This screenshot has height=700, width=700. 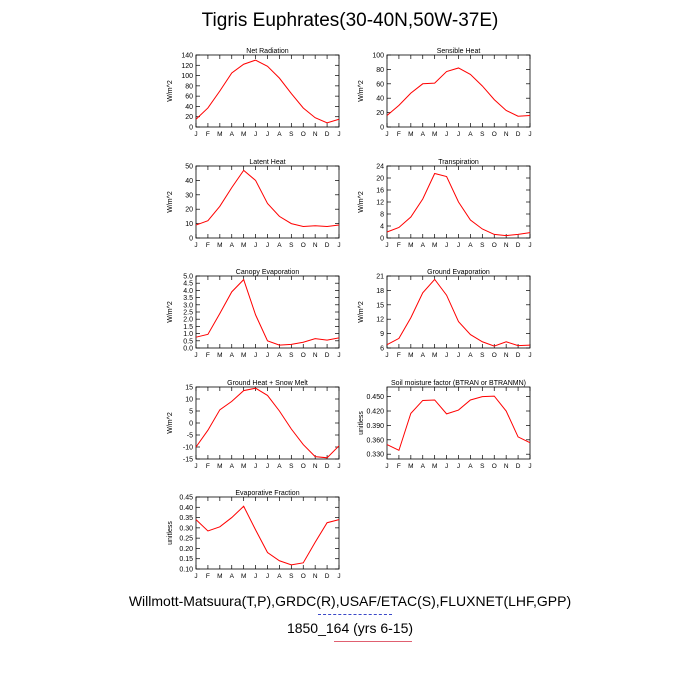 What do you see at coordinates (267, 51) in the screenshot?
I see `panel-title: Net Radiation` at bounding box center [267, 51].